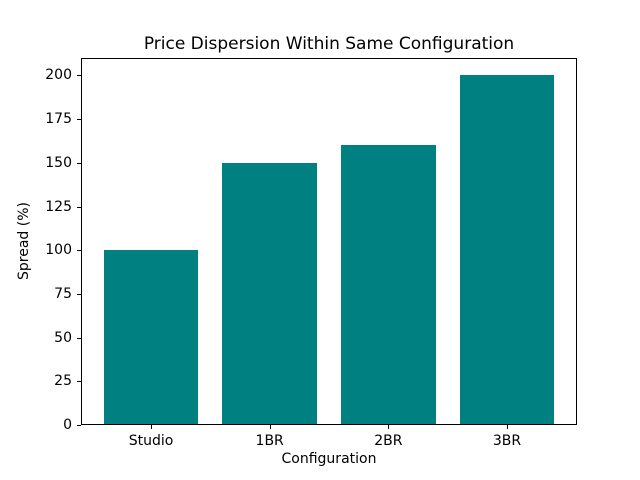 This screenshot has height=480, width=640. Describe the element at coordinates (151, 441) in the screenshot. I see `x-tick-label: Studio` at that location.